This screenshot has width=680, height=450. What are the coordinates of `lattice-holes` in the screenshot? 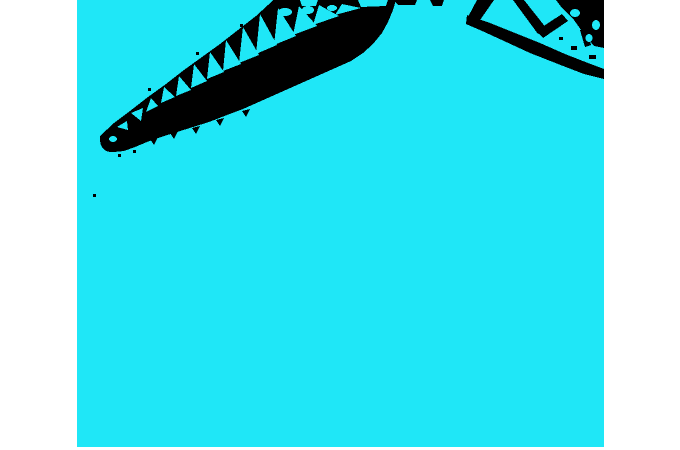 It's located at (248, 71).